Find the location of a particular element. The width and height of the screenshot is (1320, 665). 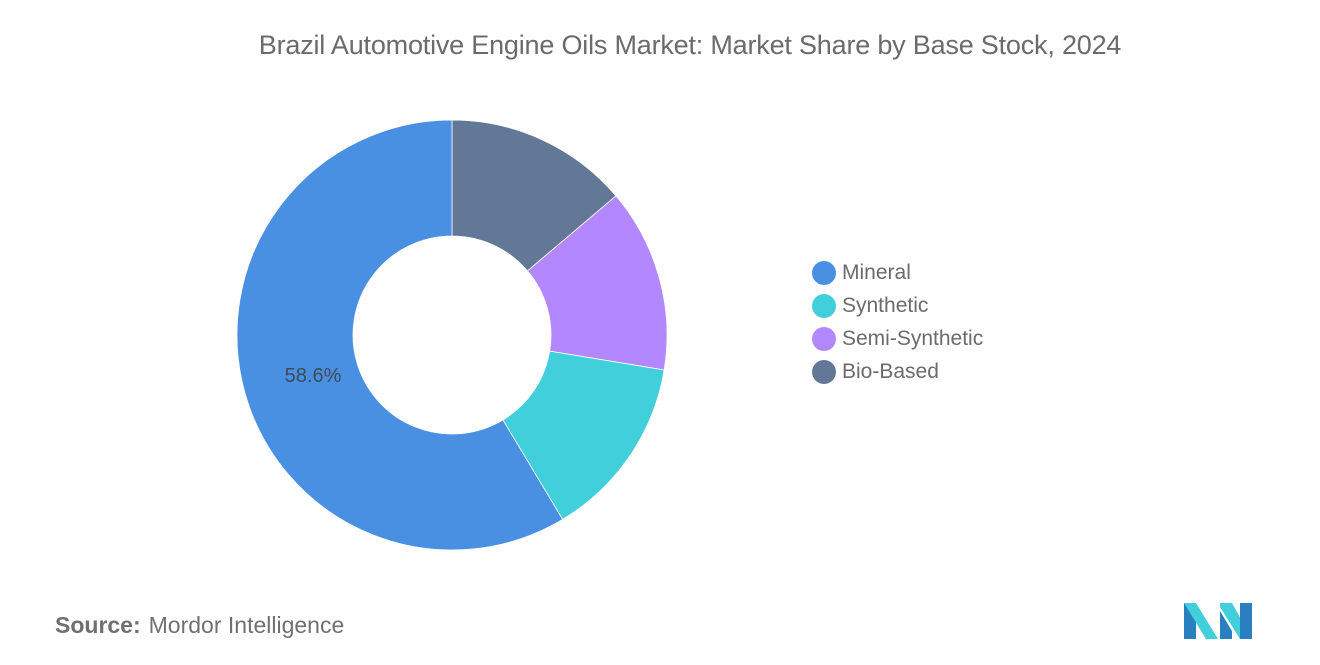

source-note: Source: Mordor Intelligence is located at coordinates (199, 625).